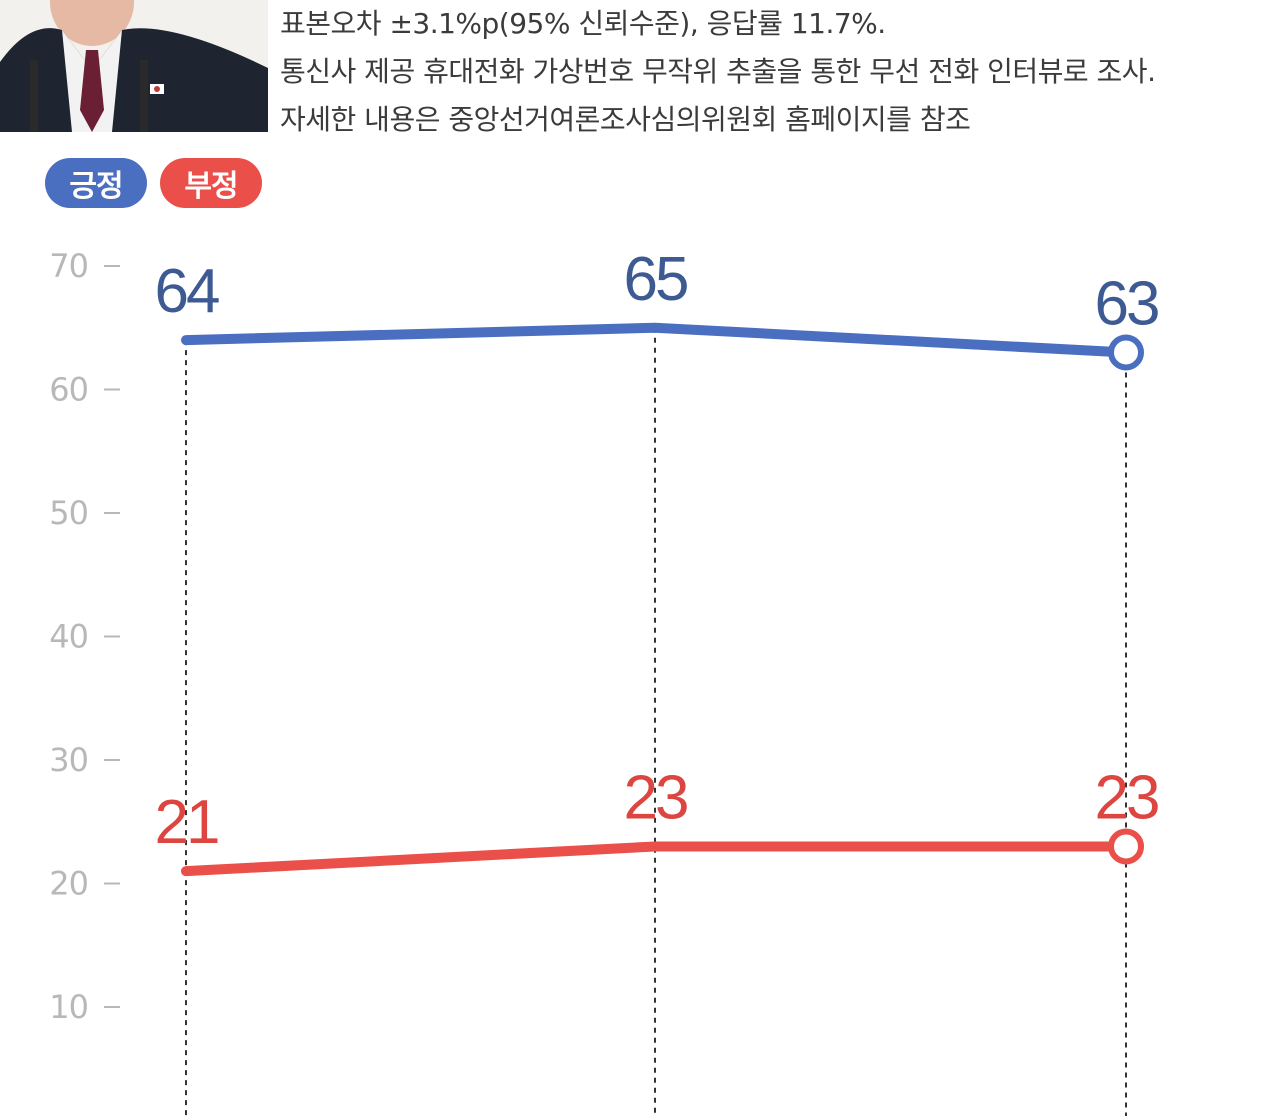  I want to click on data-label: 64, so click(187, 291).